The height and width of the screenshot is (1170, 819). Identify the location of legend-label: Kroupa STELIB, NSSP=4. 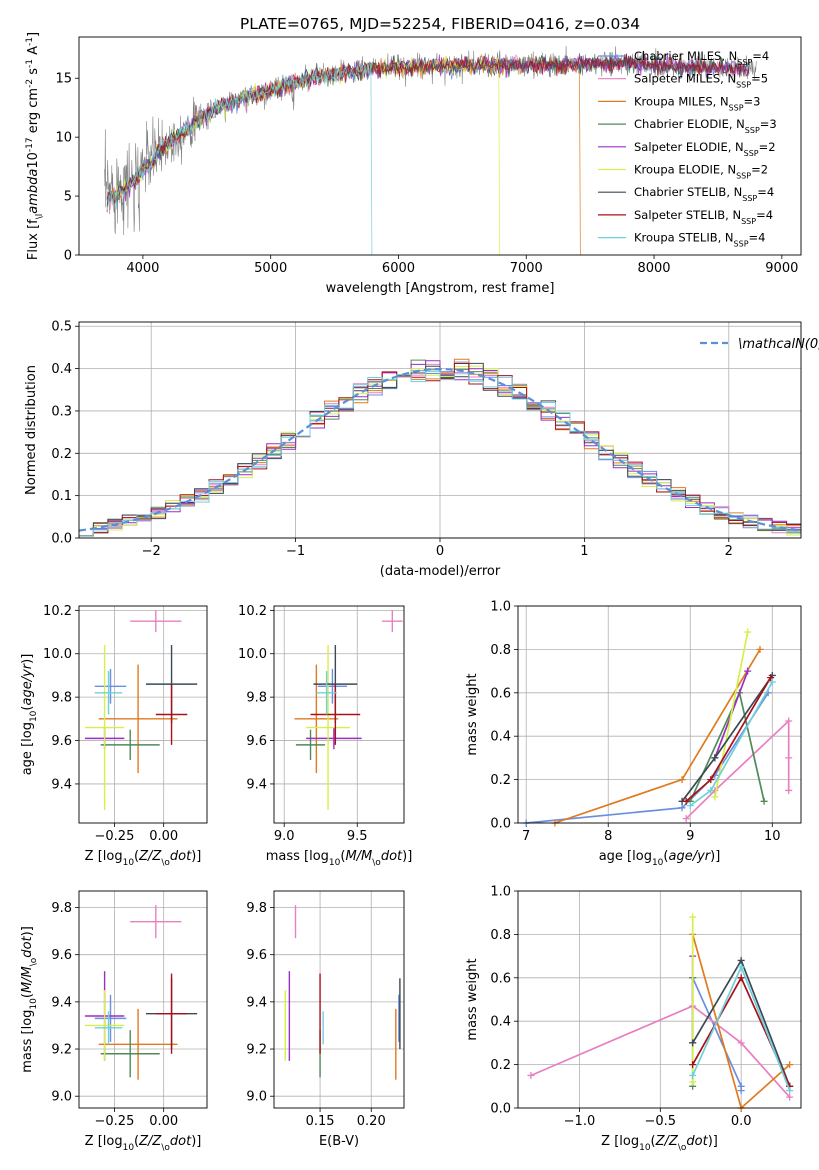
(699, 240).